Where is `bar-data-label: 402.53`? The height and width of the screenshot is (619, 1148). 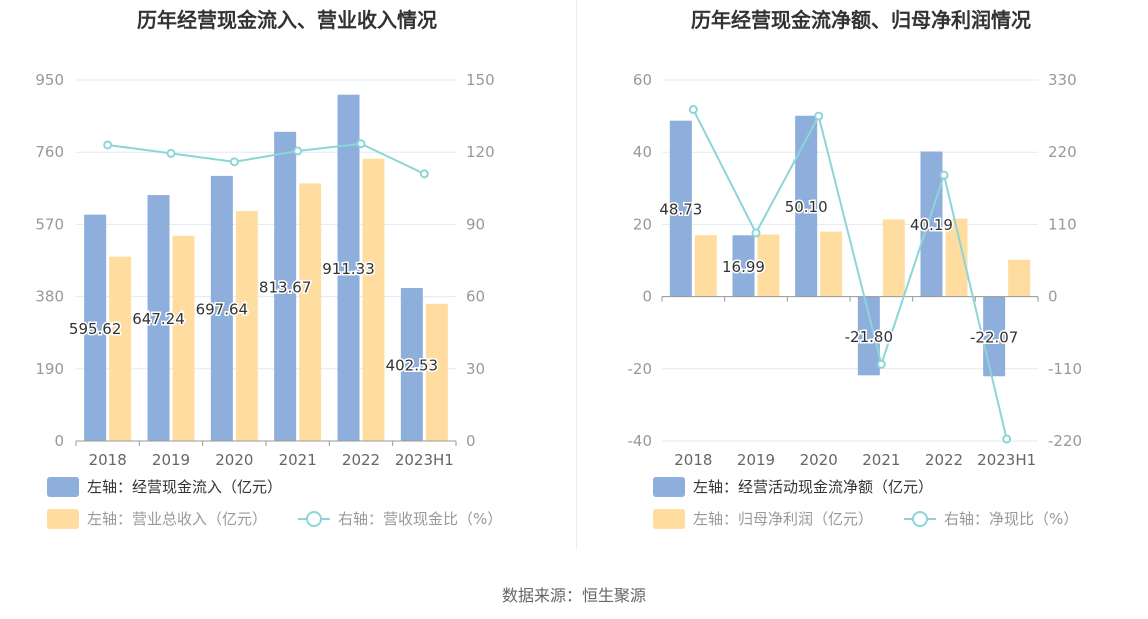 bar-data-label: 402.53 is located at coordinates (412, 366).